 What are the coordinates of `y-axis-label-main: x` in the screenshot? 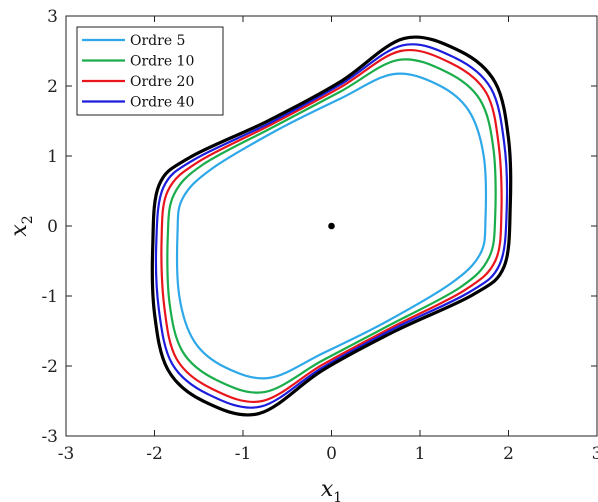 It's located at (19, 230).